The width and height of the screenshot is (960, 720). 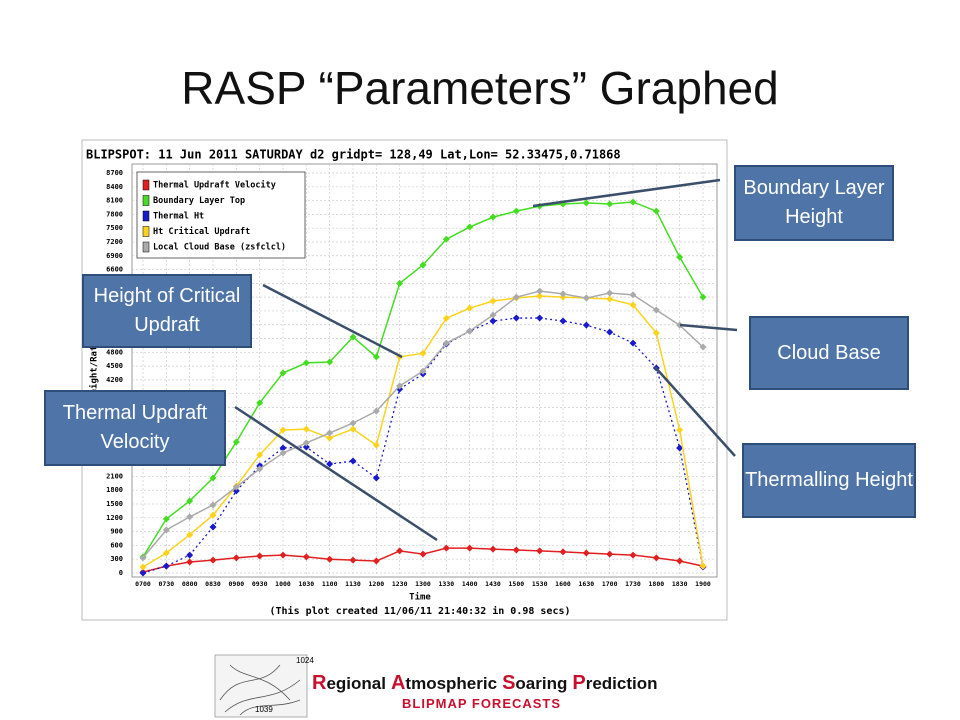 What do you see at coordinates (657, 584) in the screenshot?
I see `x-tick-label: 1800` at bounding box center [657, 584].